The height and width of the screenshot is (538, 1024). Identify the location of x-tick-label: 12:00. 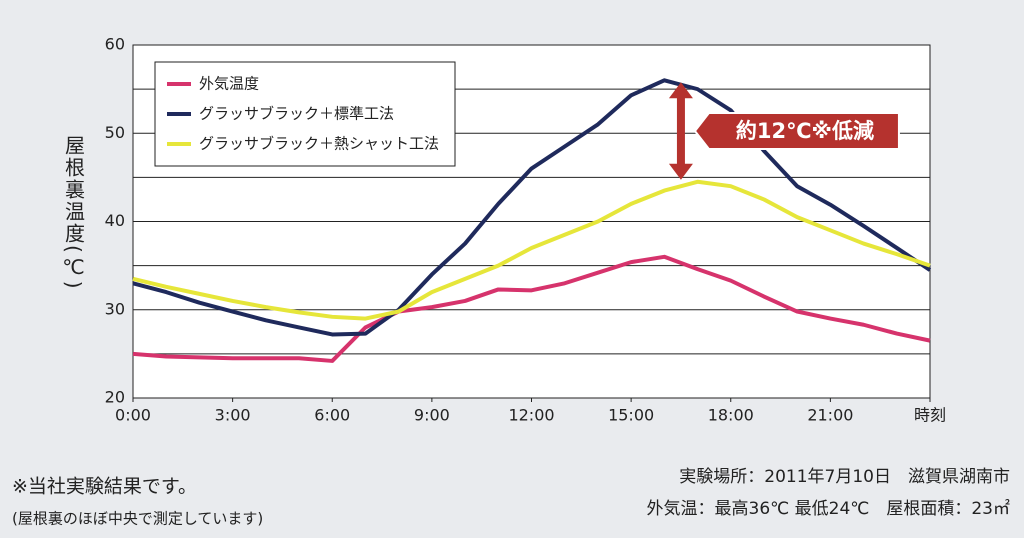
(531, 415).